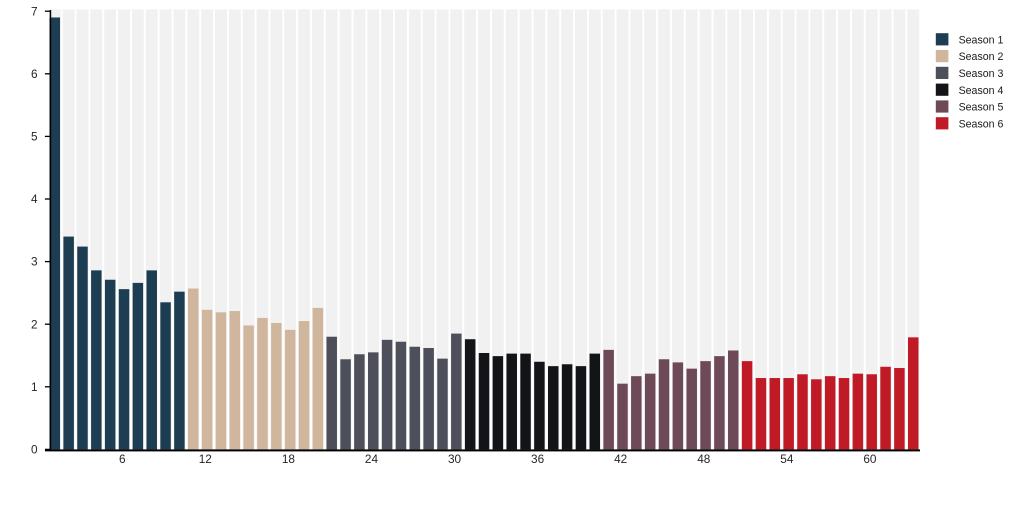 This screenshot has height=505, width=1018. What do you see at coordinates (205, 459) in the screenshot?
I see `svg-text: 12` at bounding box center [205, 459].